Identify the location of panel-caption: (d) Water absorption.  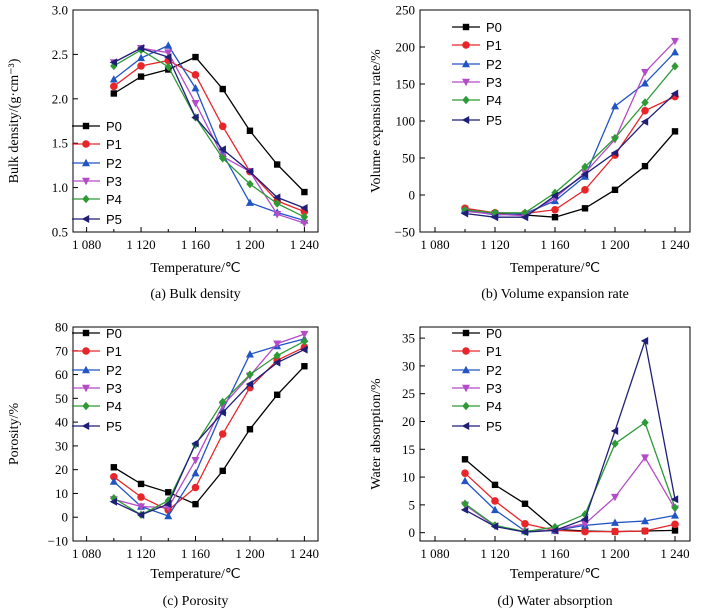
(554, 601).